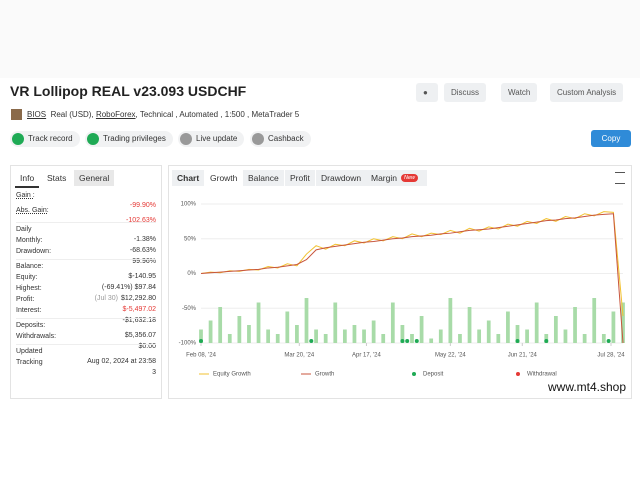 This screenshot has width=640, height=480. I want to click on row-label: Equity:, so click(27, 277).